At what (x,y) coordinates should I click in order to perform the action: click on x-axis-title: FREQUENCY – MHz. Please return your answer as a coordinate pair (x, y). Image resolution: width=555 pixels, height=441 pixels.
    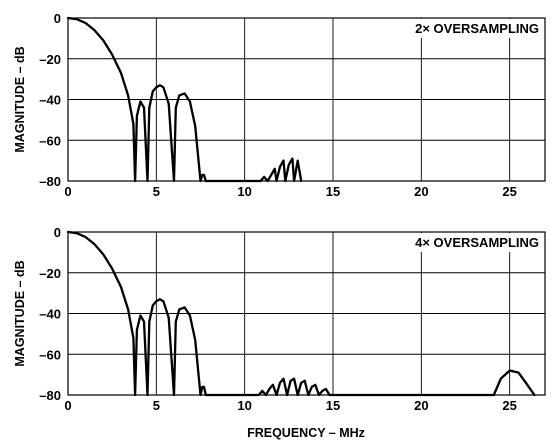
    Looking at the image, I should click on (306, 433).